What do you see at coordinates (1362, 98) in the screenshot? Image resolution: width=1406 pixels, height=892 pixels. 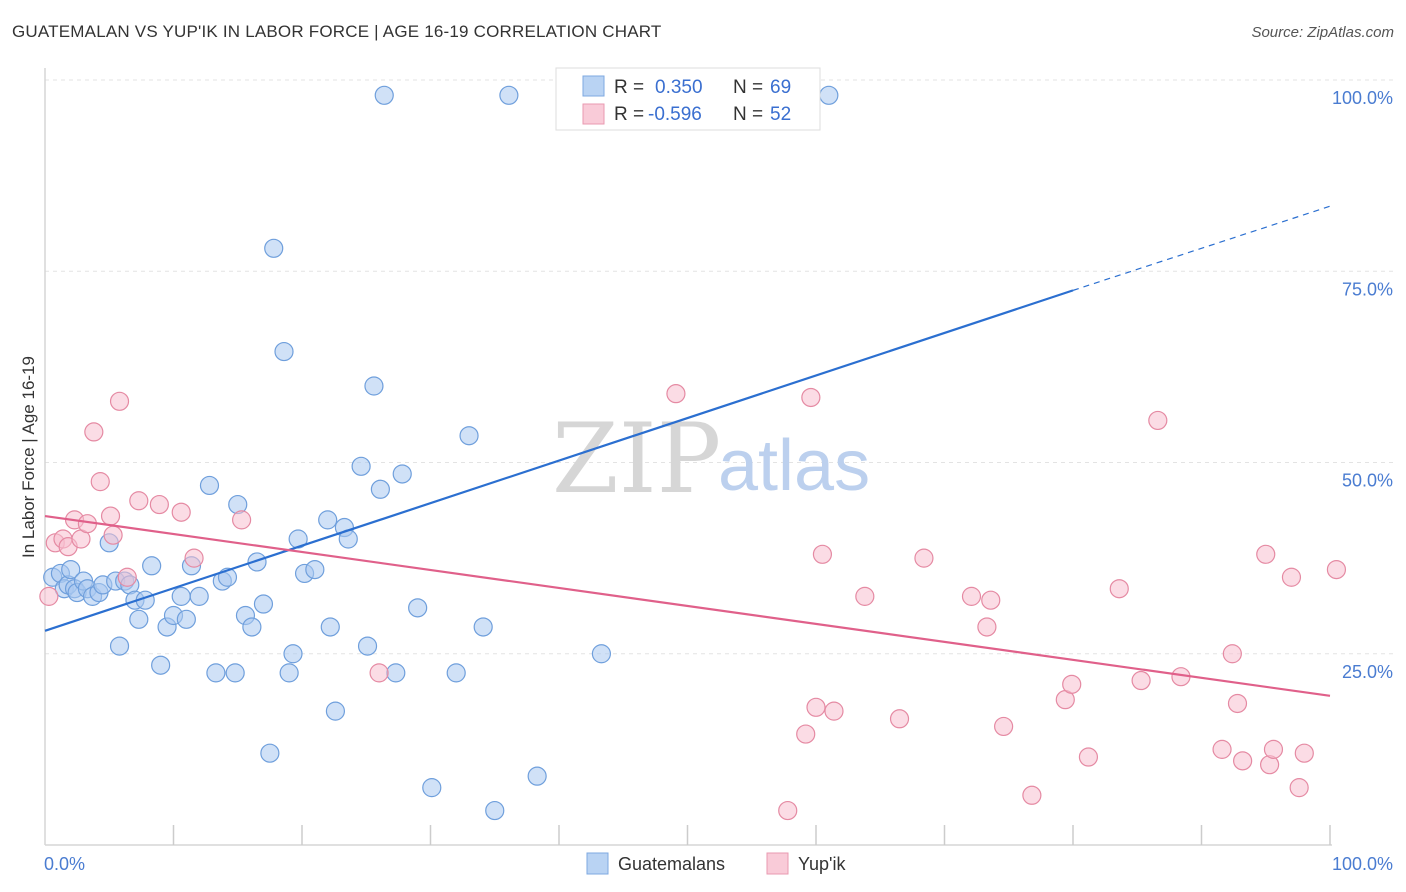 I see `y-tick-label: 100.0%` at bounding box center [1362, 98].